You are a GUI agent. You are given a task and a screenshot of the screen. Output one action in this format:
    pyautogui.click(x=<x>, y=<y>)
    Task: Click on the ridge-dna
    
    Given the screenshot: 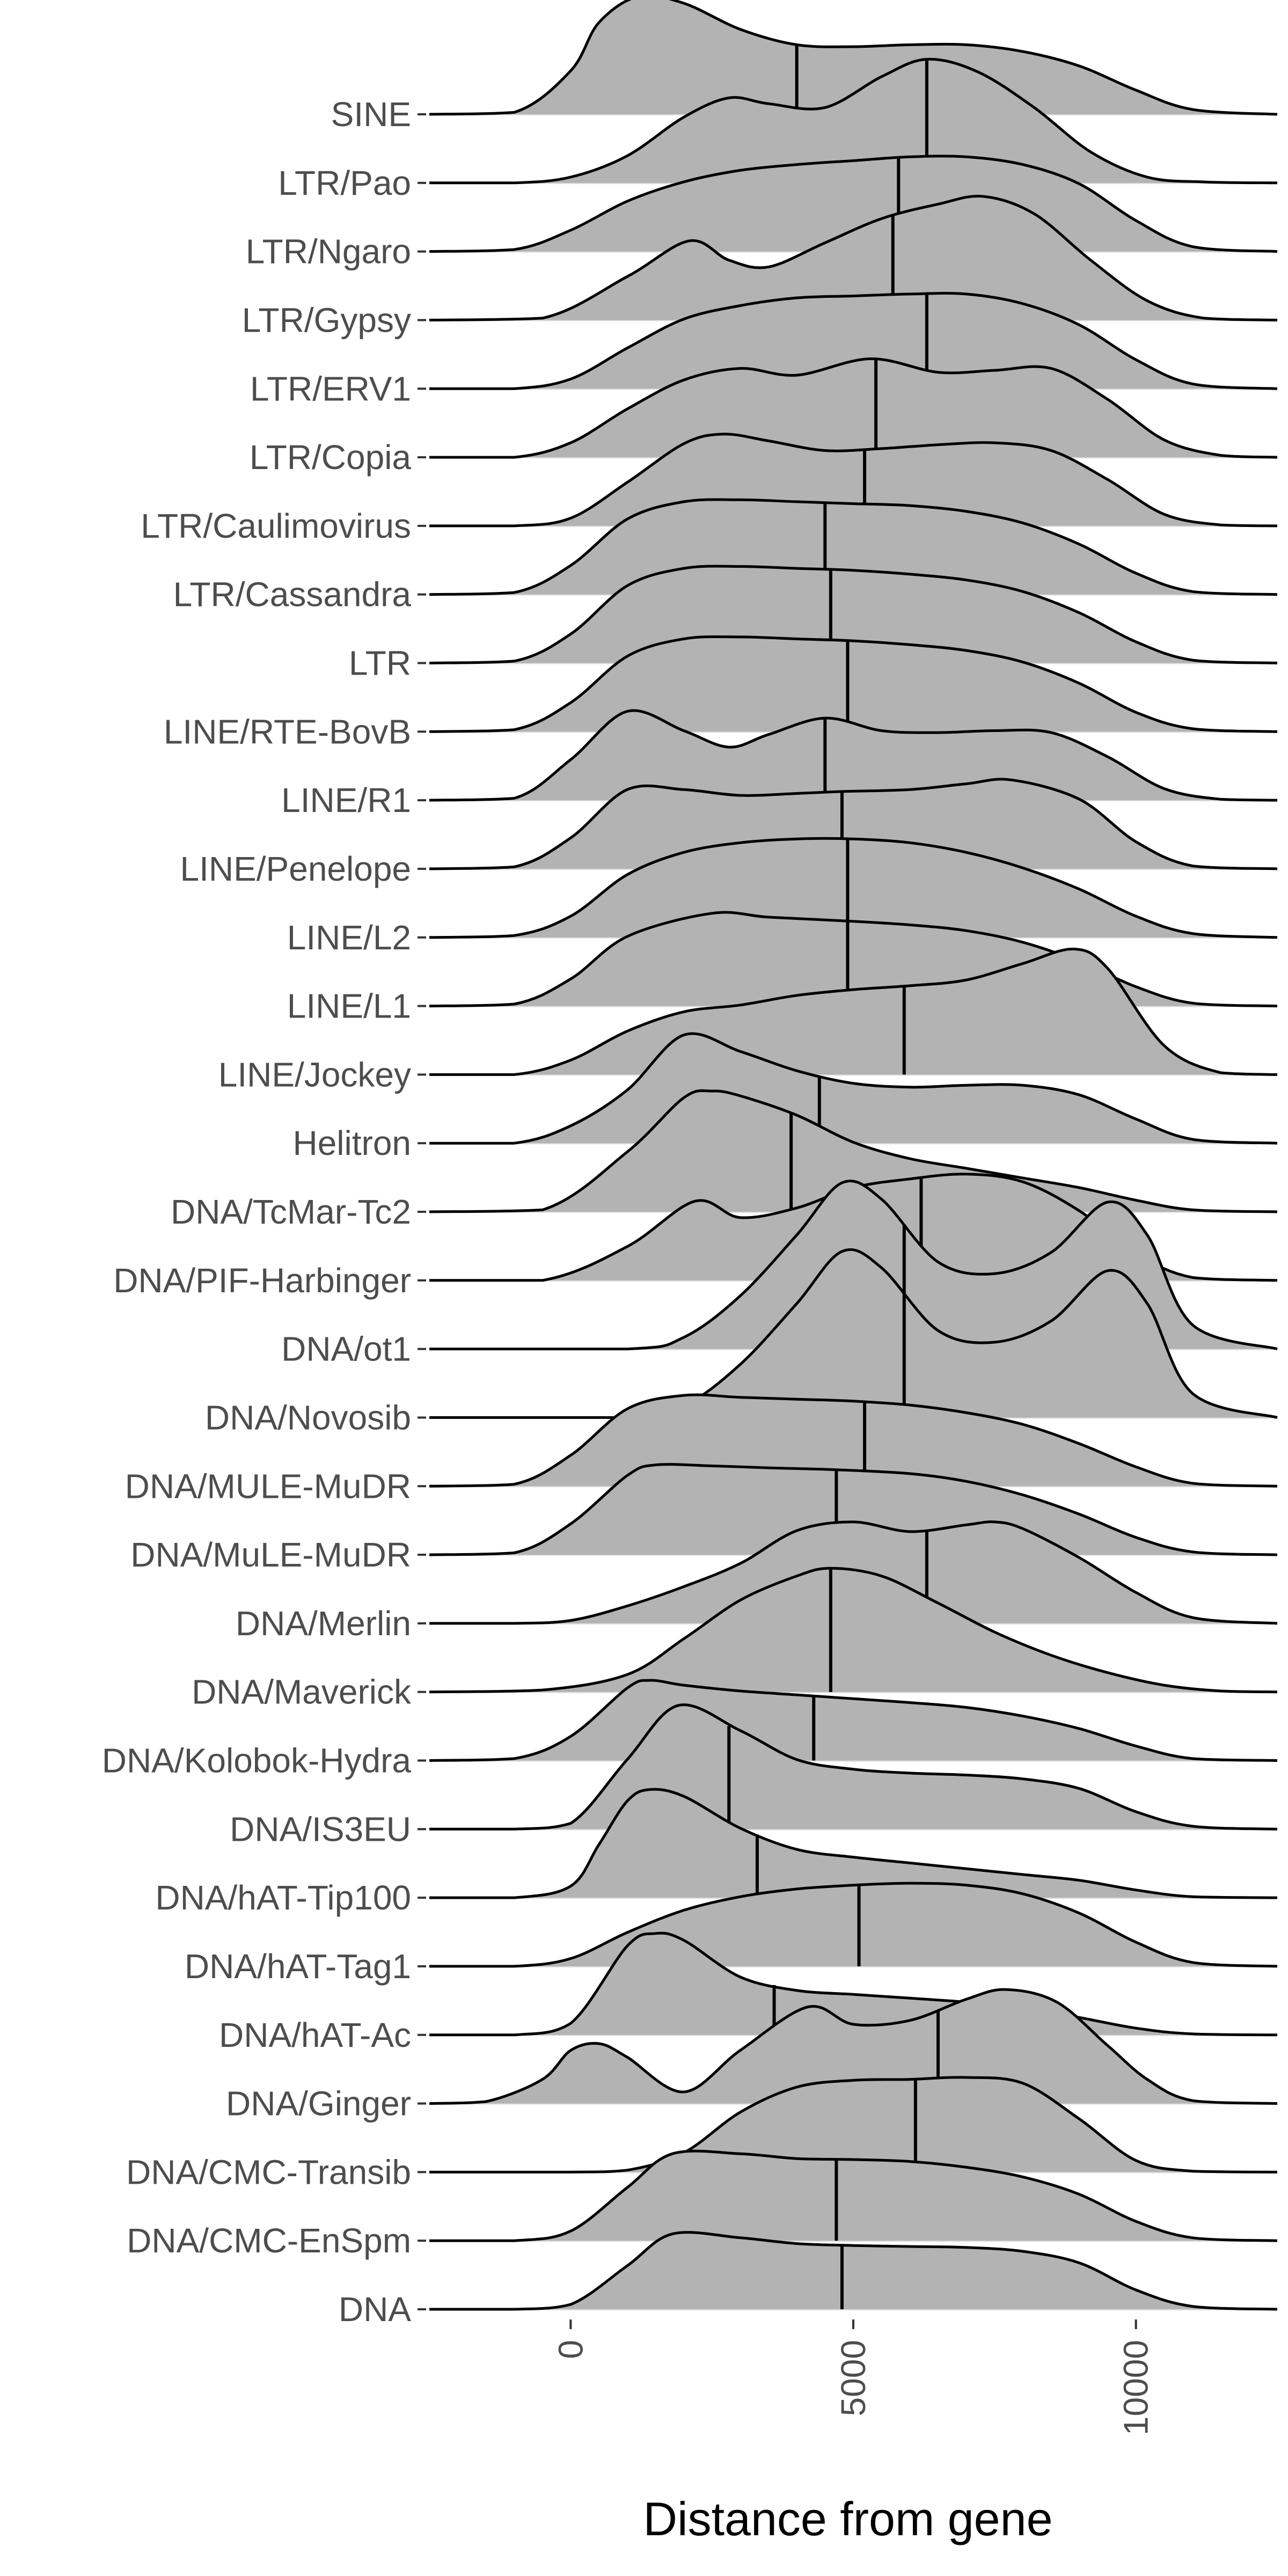 What is the action you would take?
    pyautogui.click(x=853, y=2271)
    